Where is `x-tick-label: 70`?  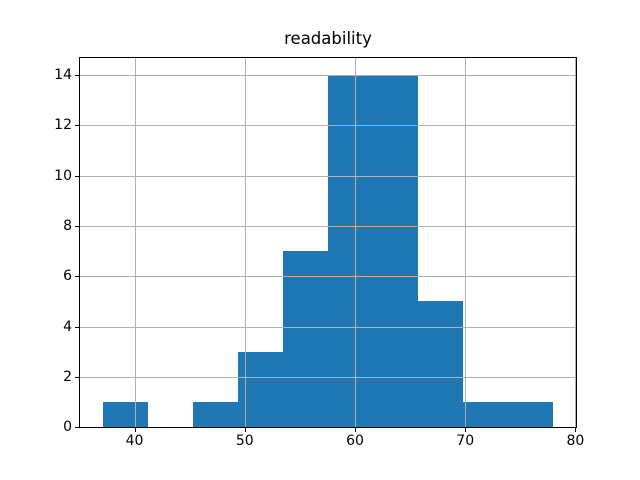 x-tick-label: 70 is located at coordinates (465, 441).